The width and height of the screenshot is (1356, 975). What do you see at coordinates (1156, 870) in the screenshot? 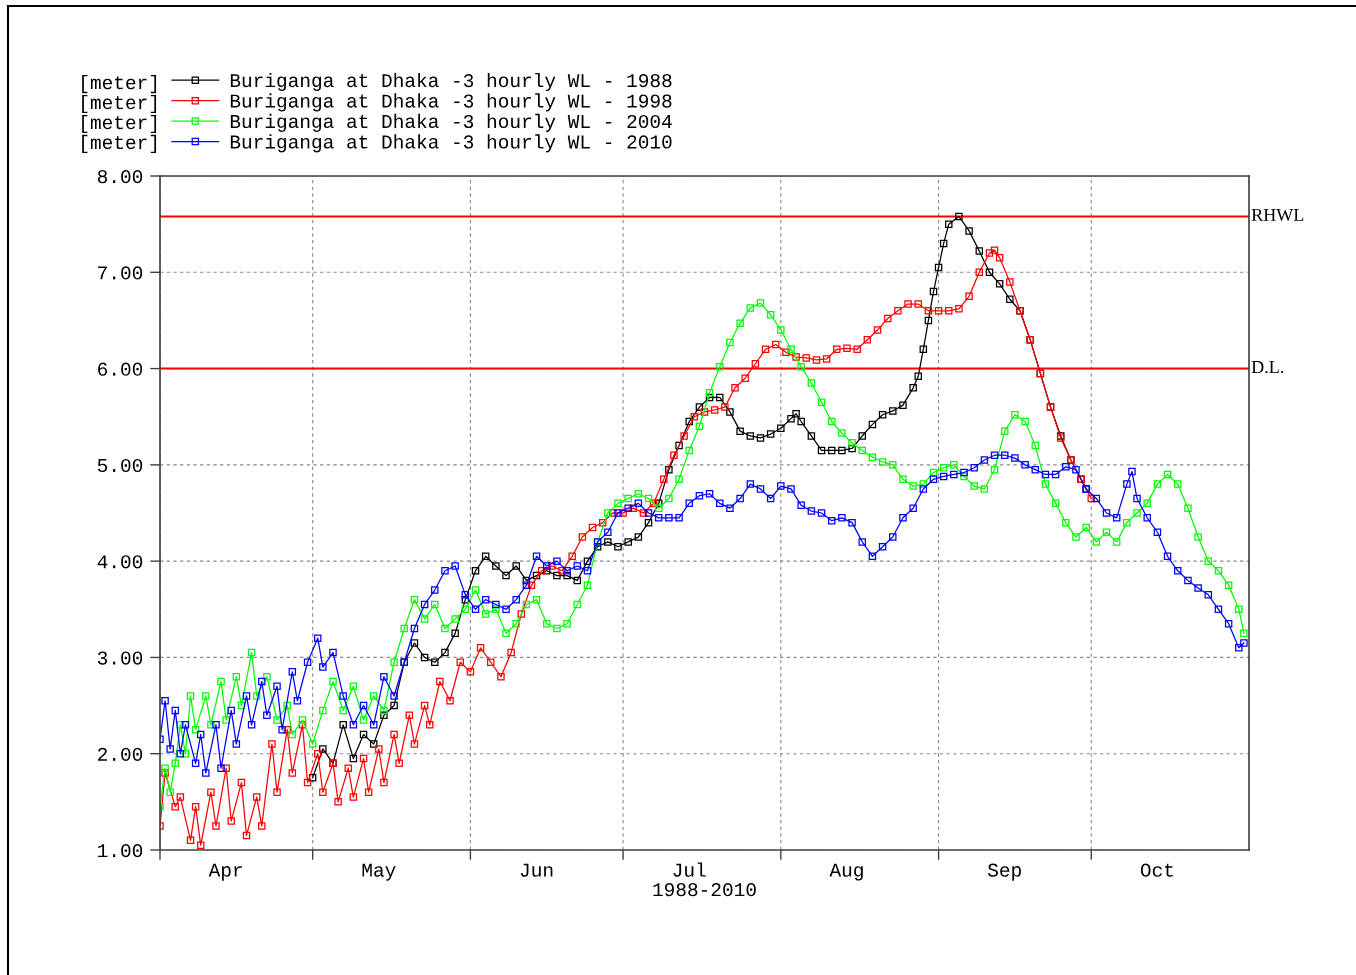
I see `x-tick-label: Oct` at bounding box center [1156, 870].